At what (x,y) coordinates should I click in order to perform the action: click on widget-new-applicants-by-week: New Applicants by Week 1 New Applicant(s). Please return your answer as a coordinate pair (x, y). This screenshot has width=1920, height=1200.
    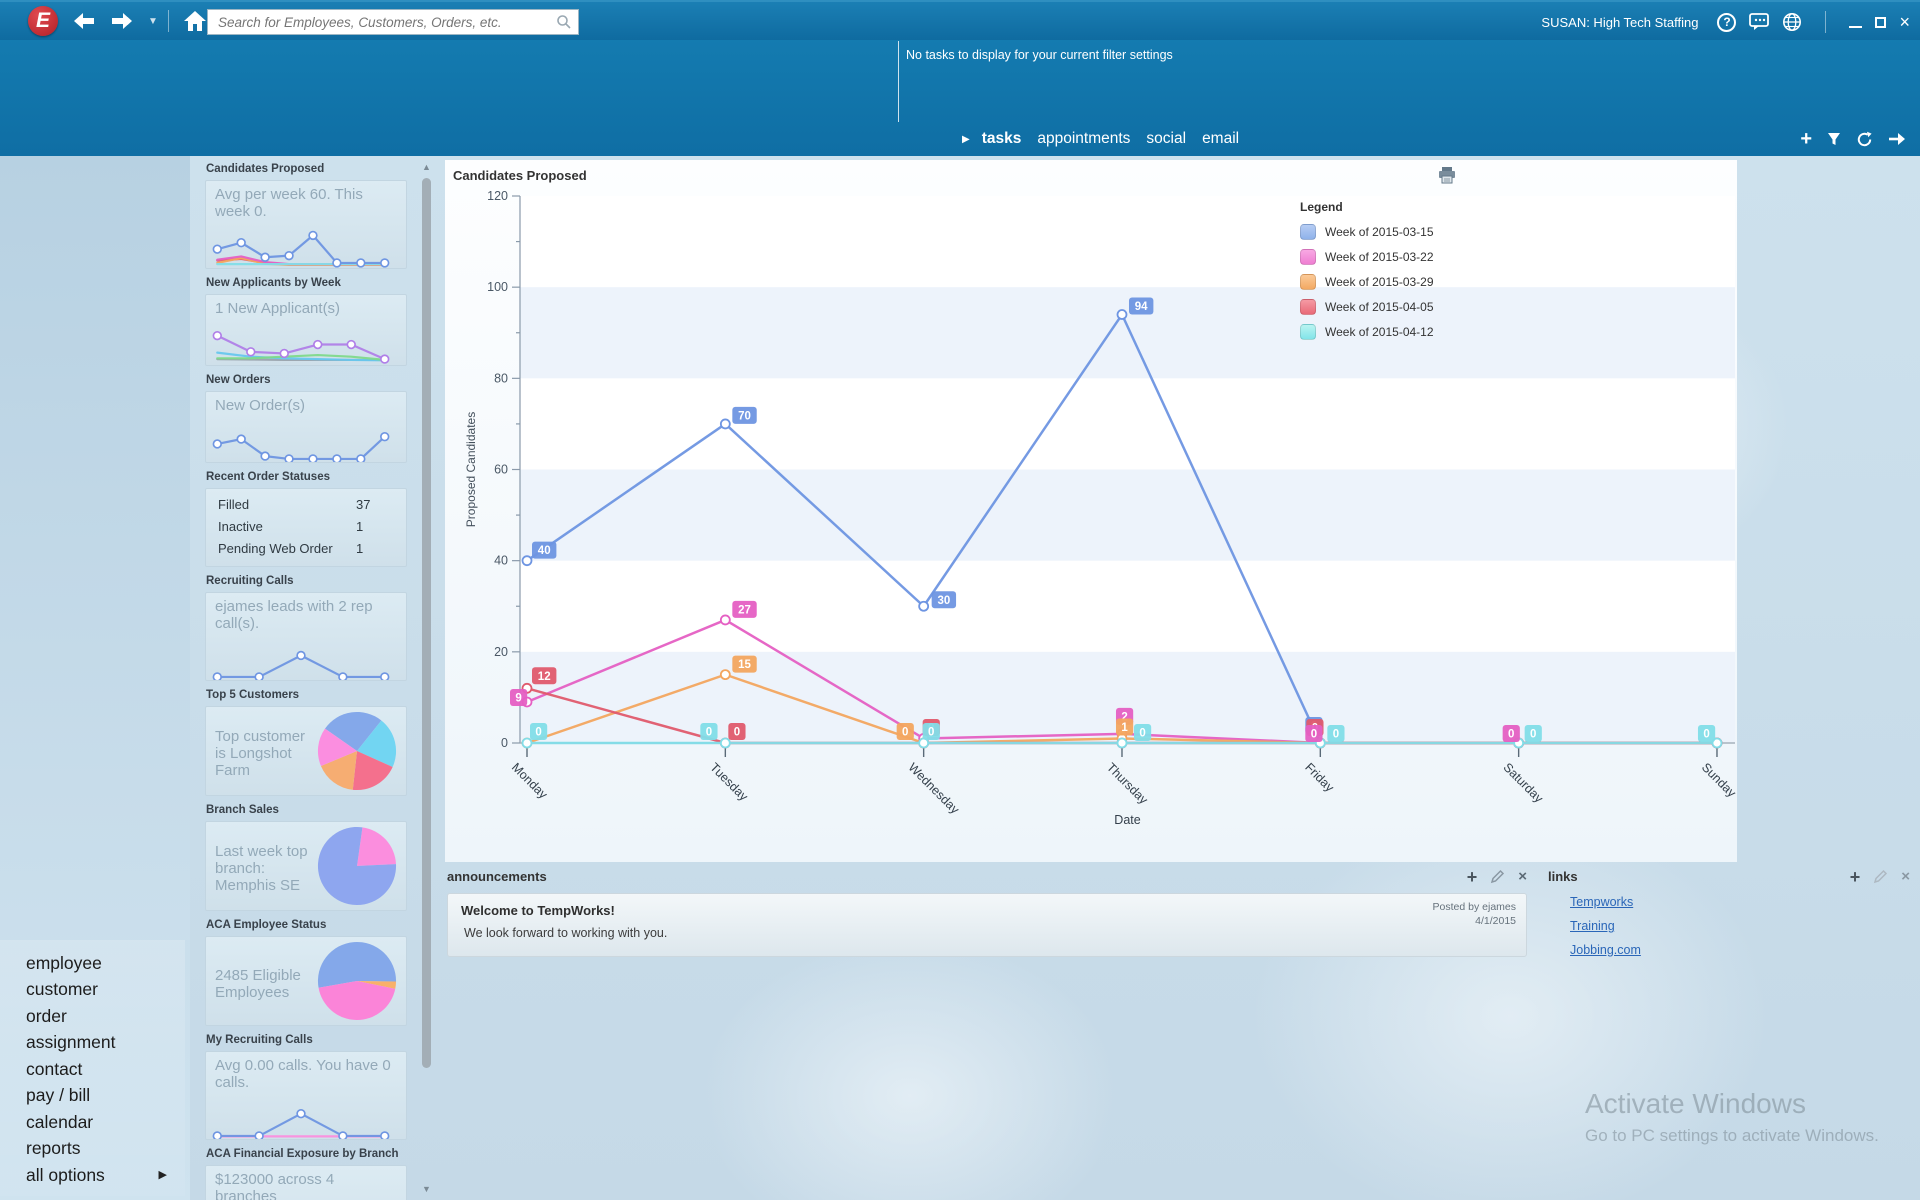
    Looking at the image, I should click on (306, 321).